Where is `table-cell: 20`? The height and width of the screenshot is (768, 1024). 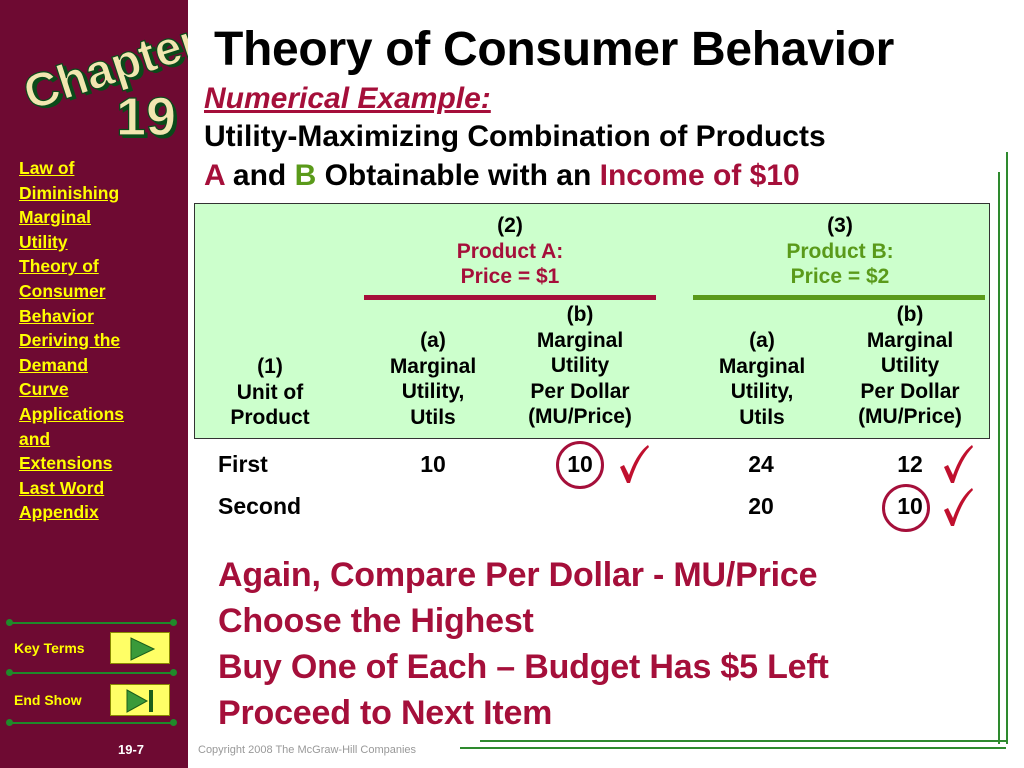 table-cell: 20 is located at coordinates (761, 506).